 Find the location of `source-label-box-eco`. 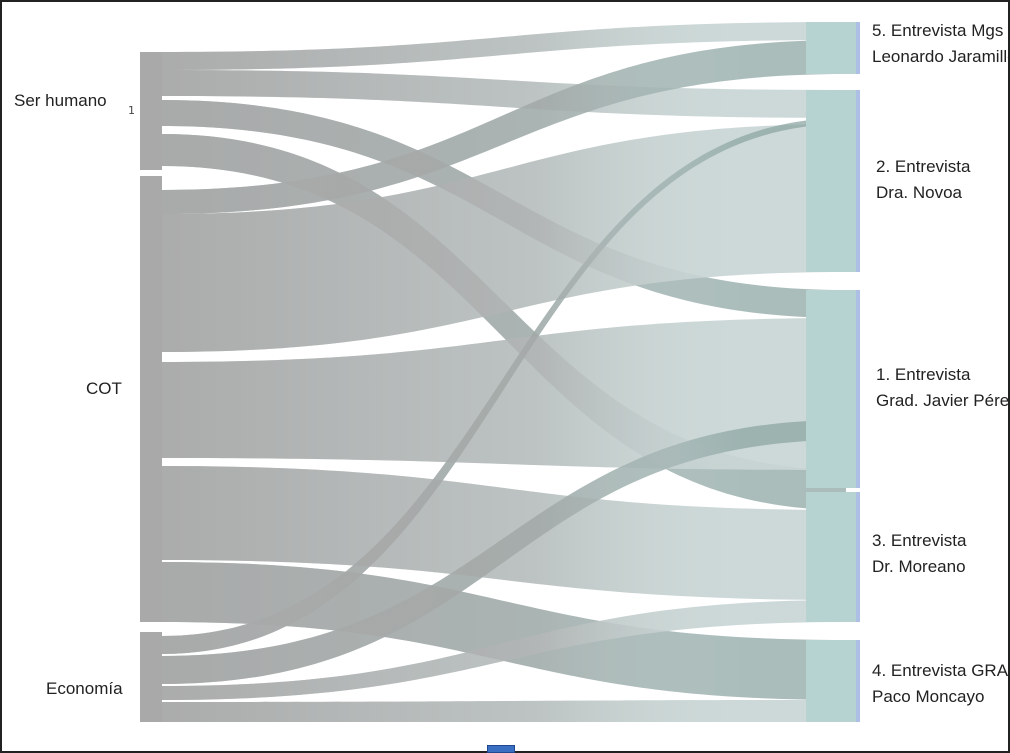

source-label-box-eco is located at coordinates (86, 688).